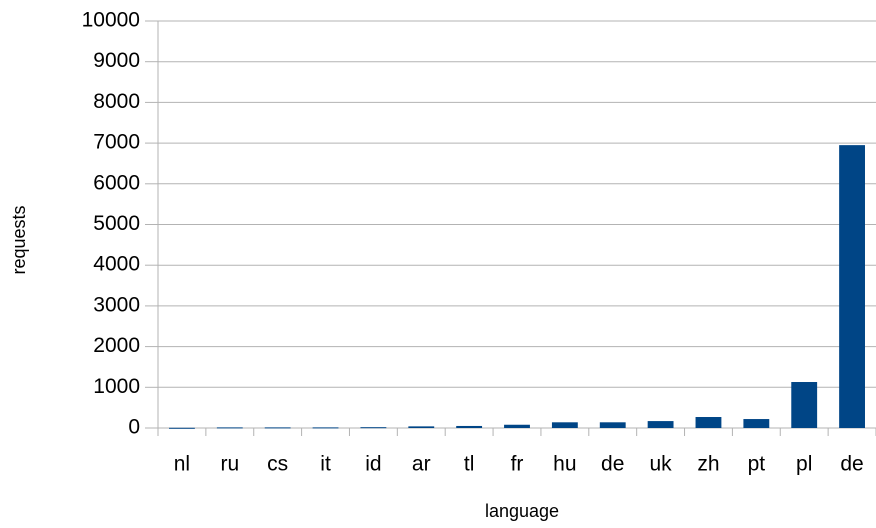 The height and width of the screenshot is (528, 876). I want to click on y-axis-title: requests, so click(19, 239).